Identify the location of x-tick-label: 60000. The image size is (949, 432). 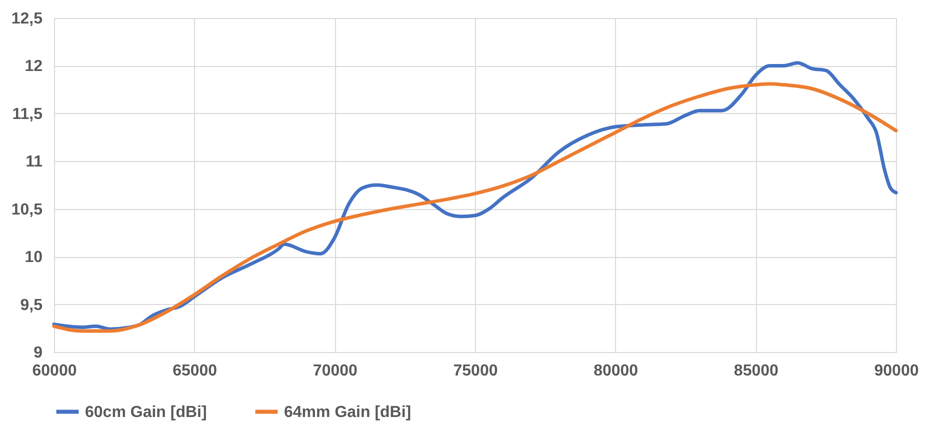
(54, 371).